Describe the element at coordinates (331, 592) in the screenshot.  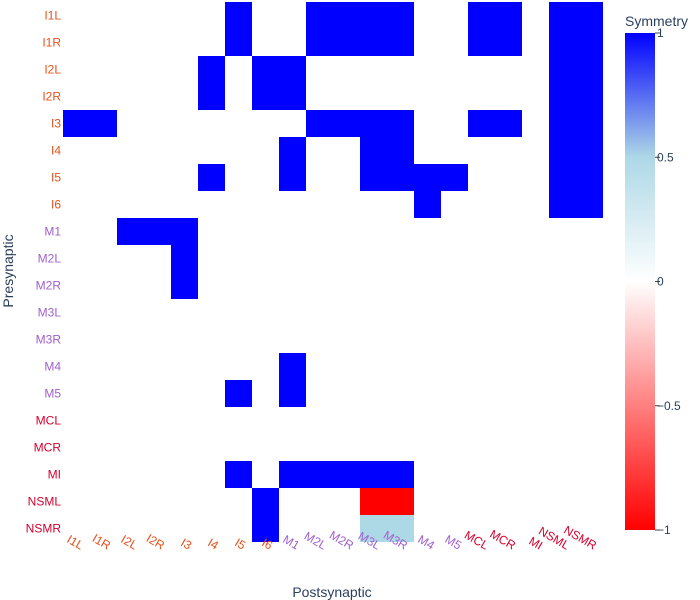
I see `x-axis-title: Postsynaptic` at that location.